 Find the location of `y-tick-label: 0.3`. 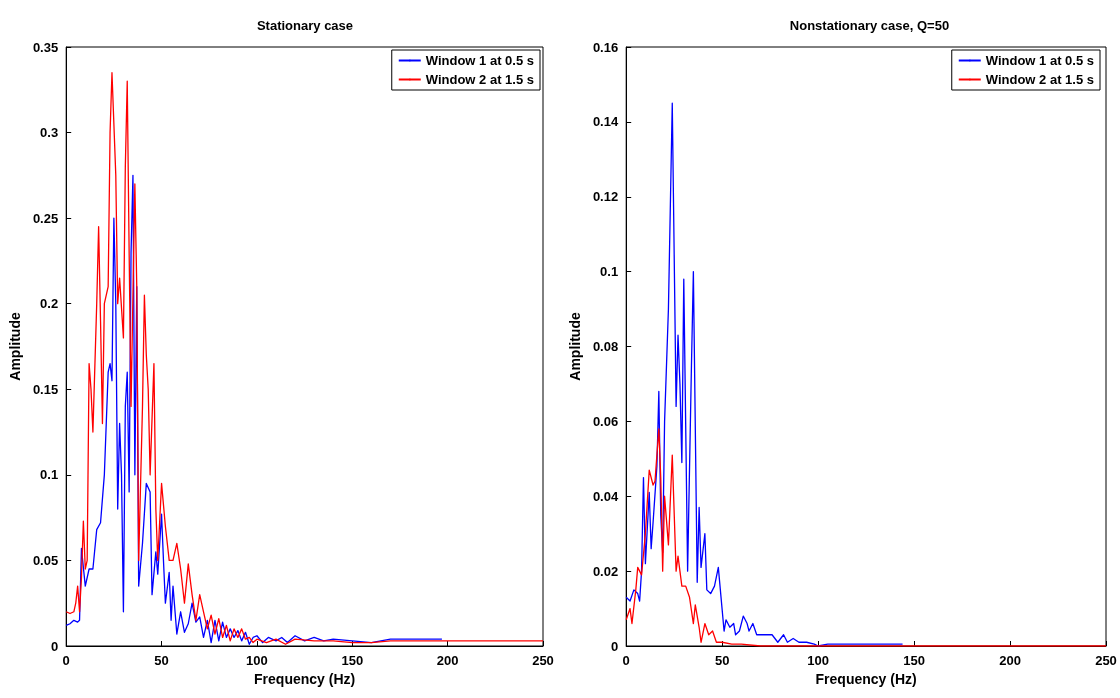

y-tick-label: 0.3 is located at coordinates (49, 133).